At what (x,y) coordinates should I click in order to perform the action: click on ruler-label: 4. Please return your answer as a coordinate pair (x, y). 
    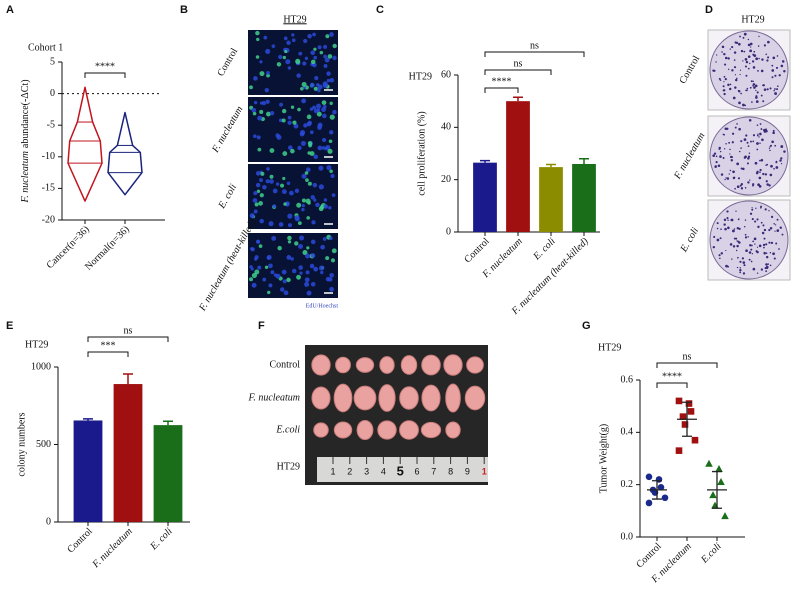
    Looking at the image, I should click on (383, 471).